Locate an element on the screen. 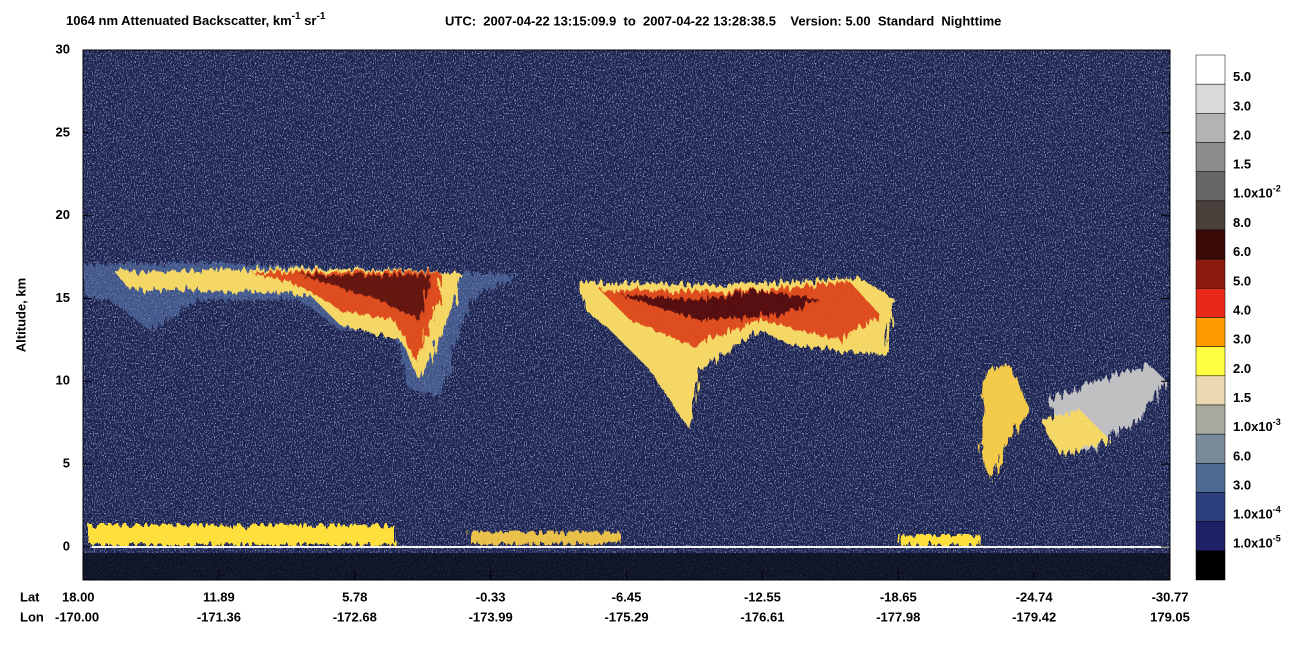 This screenshot has width=1300, height=672. colorbar-label: 1.0x10⁻² is located at coordinates (1257, 192).